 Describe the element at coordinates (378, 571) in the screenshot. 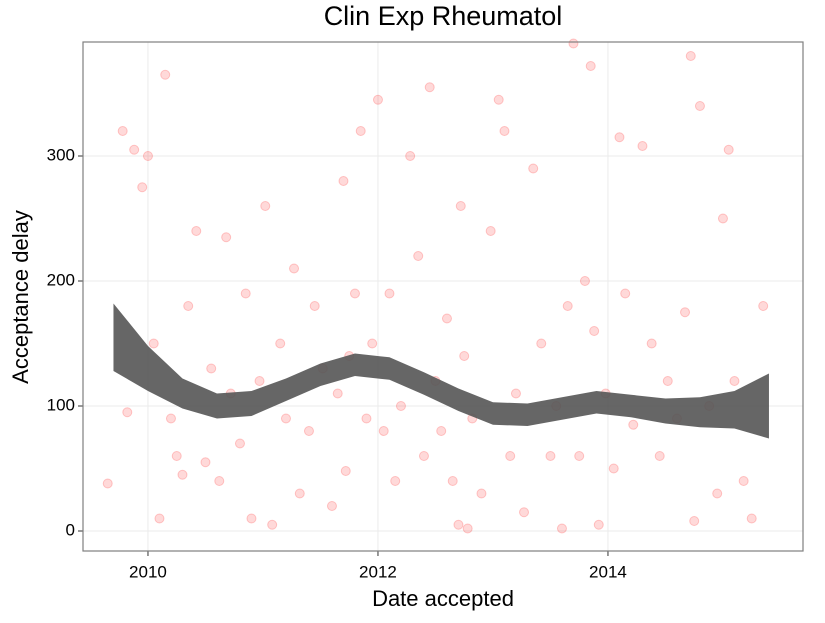

I see `x-tick-label: 2012` at that location.